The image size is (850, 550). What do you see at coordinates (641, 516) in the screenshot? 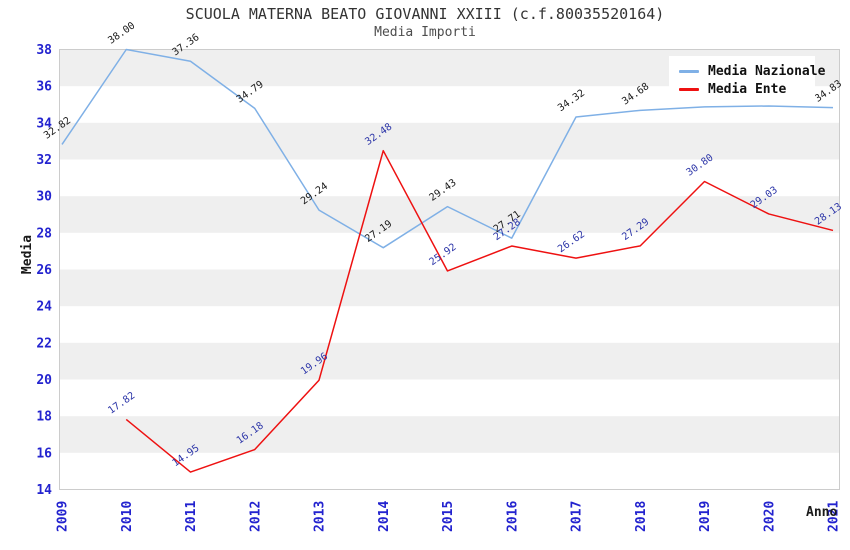
I see `x-tick-label: 2018` at bounding box center [641, 516].